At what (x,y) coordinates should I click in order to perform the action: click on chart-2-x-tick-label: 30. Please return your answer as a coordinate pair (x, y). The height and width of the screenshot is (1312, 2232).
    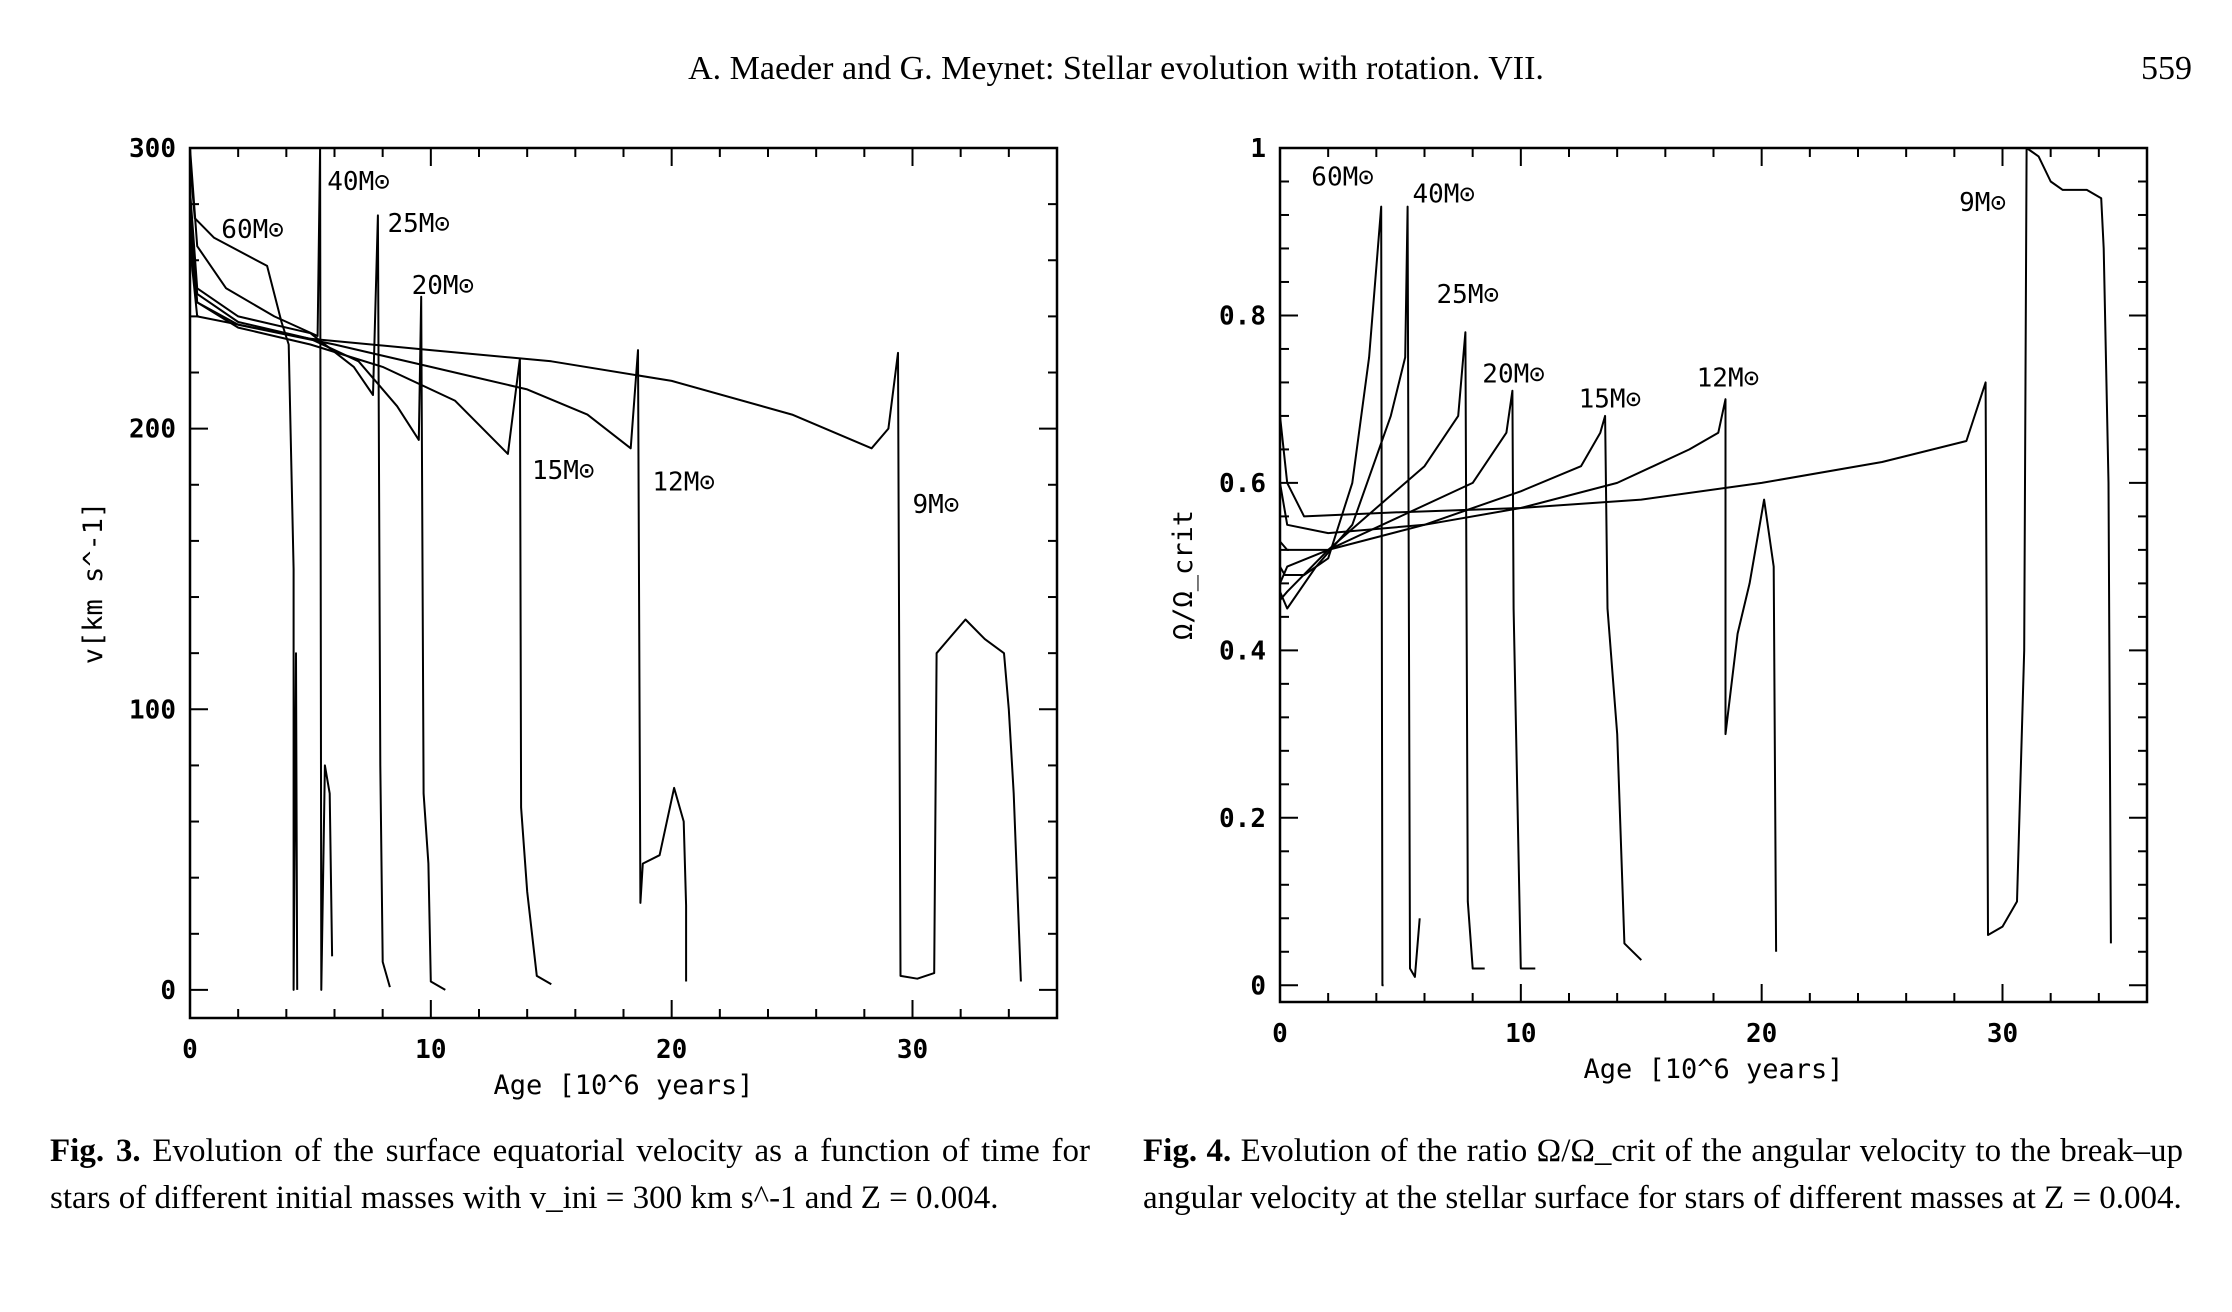
    Looking at the image, I should click on (2002, 1034).